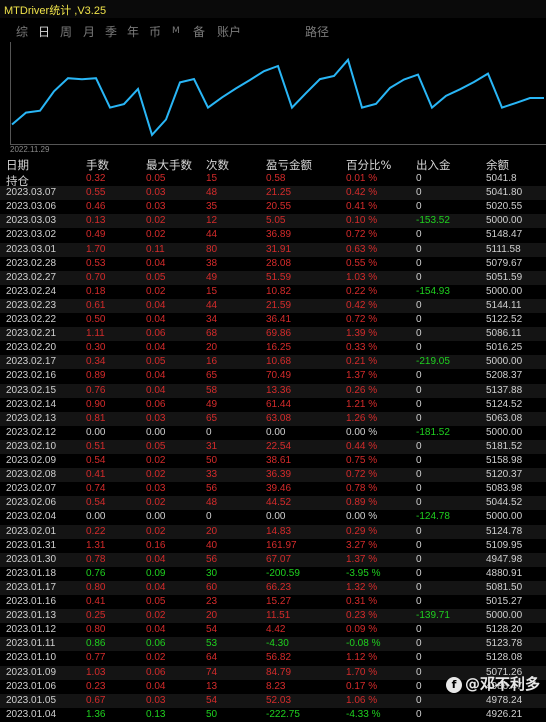  I want to click on cell: 60, so click(212, 587).